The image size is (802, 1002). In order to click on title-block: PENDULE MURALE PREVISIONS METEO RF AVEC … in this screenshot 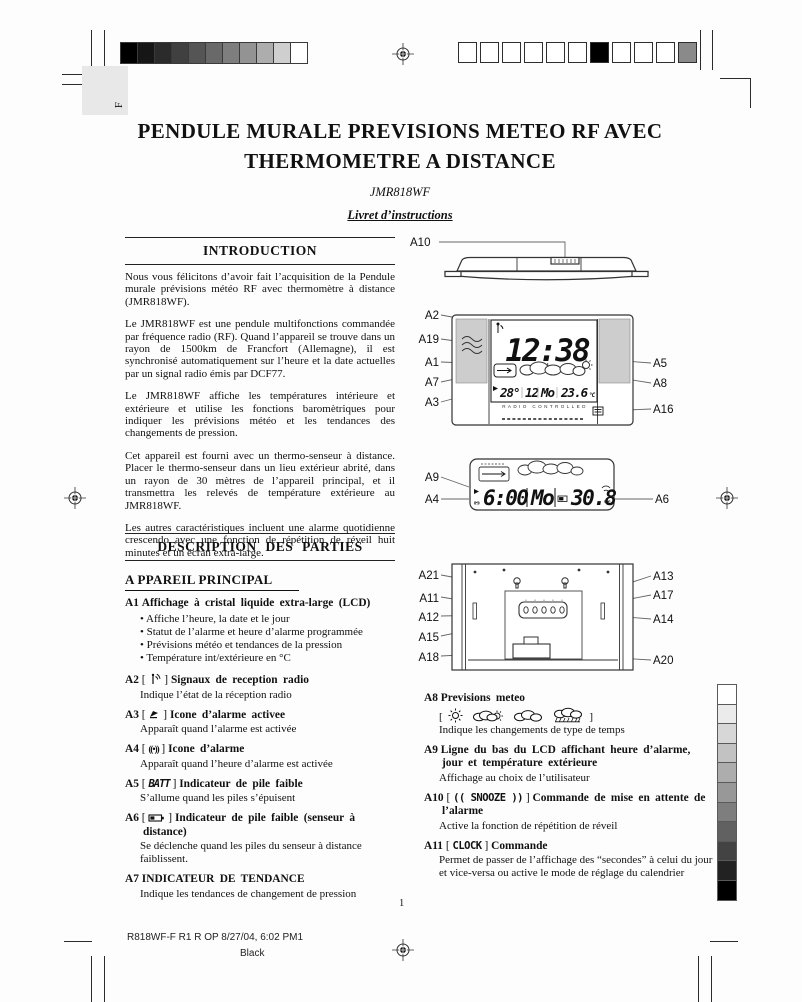, I will do `click(400, 169)`.